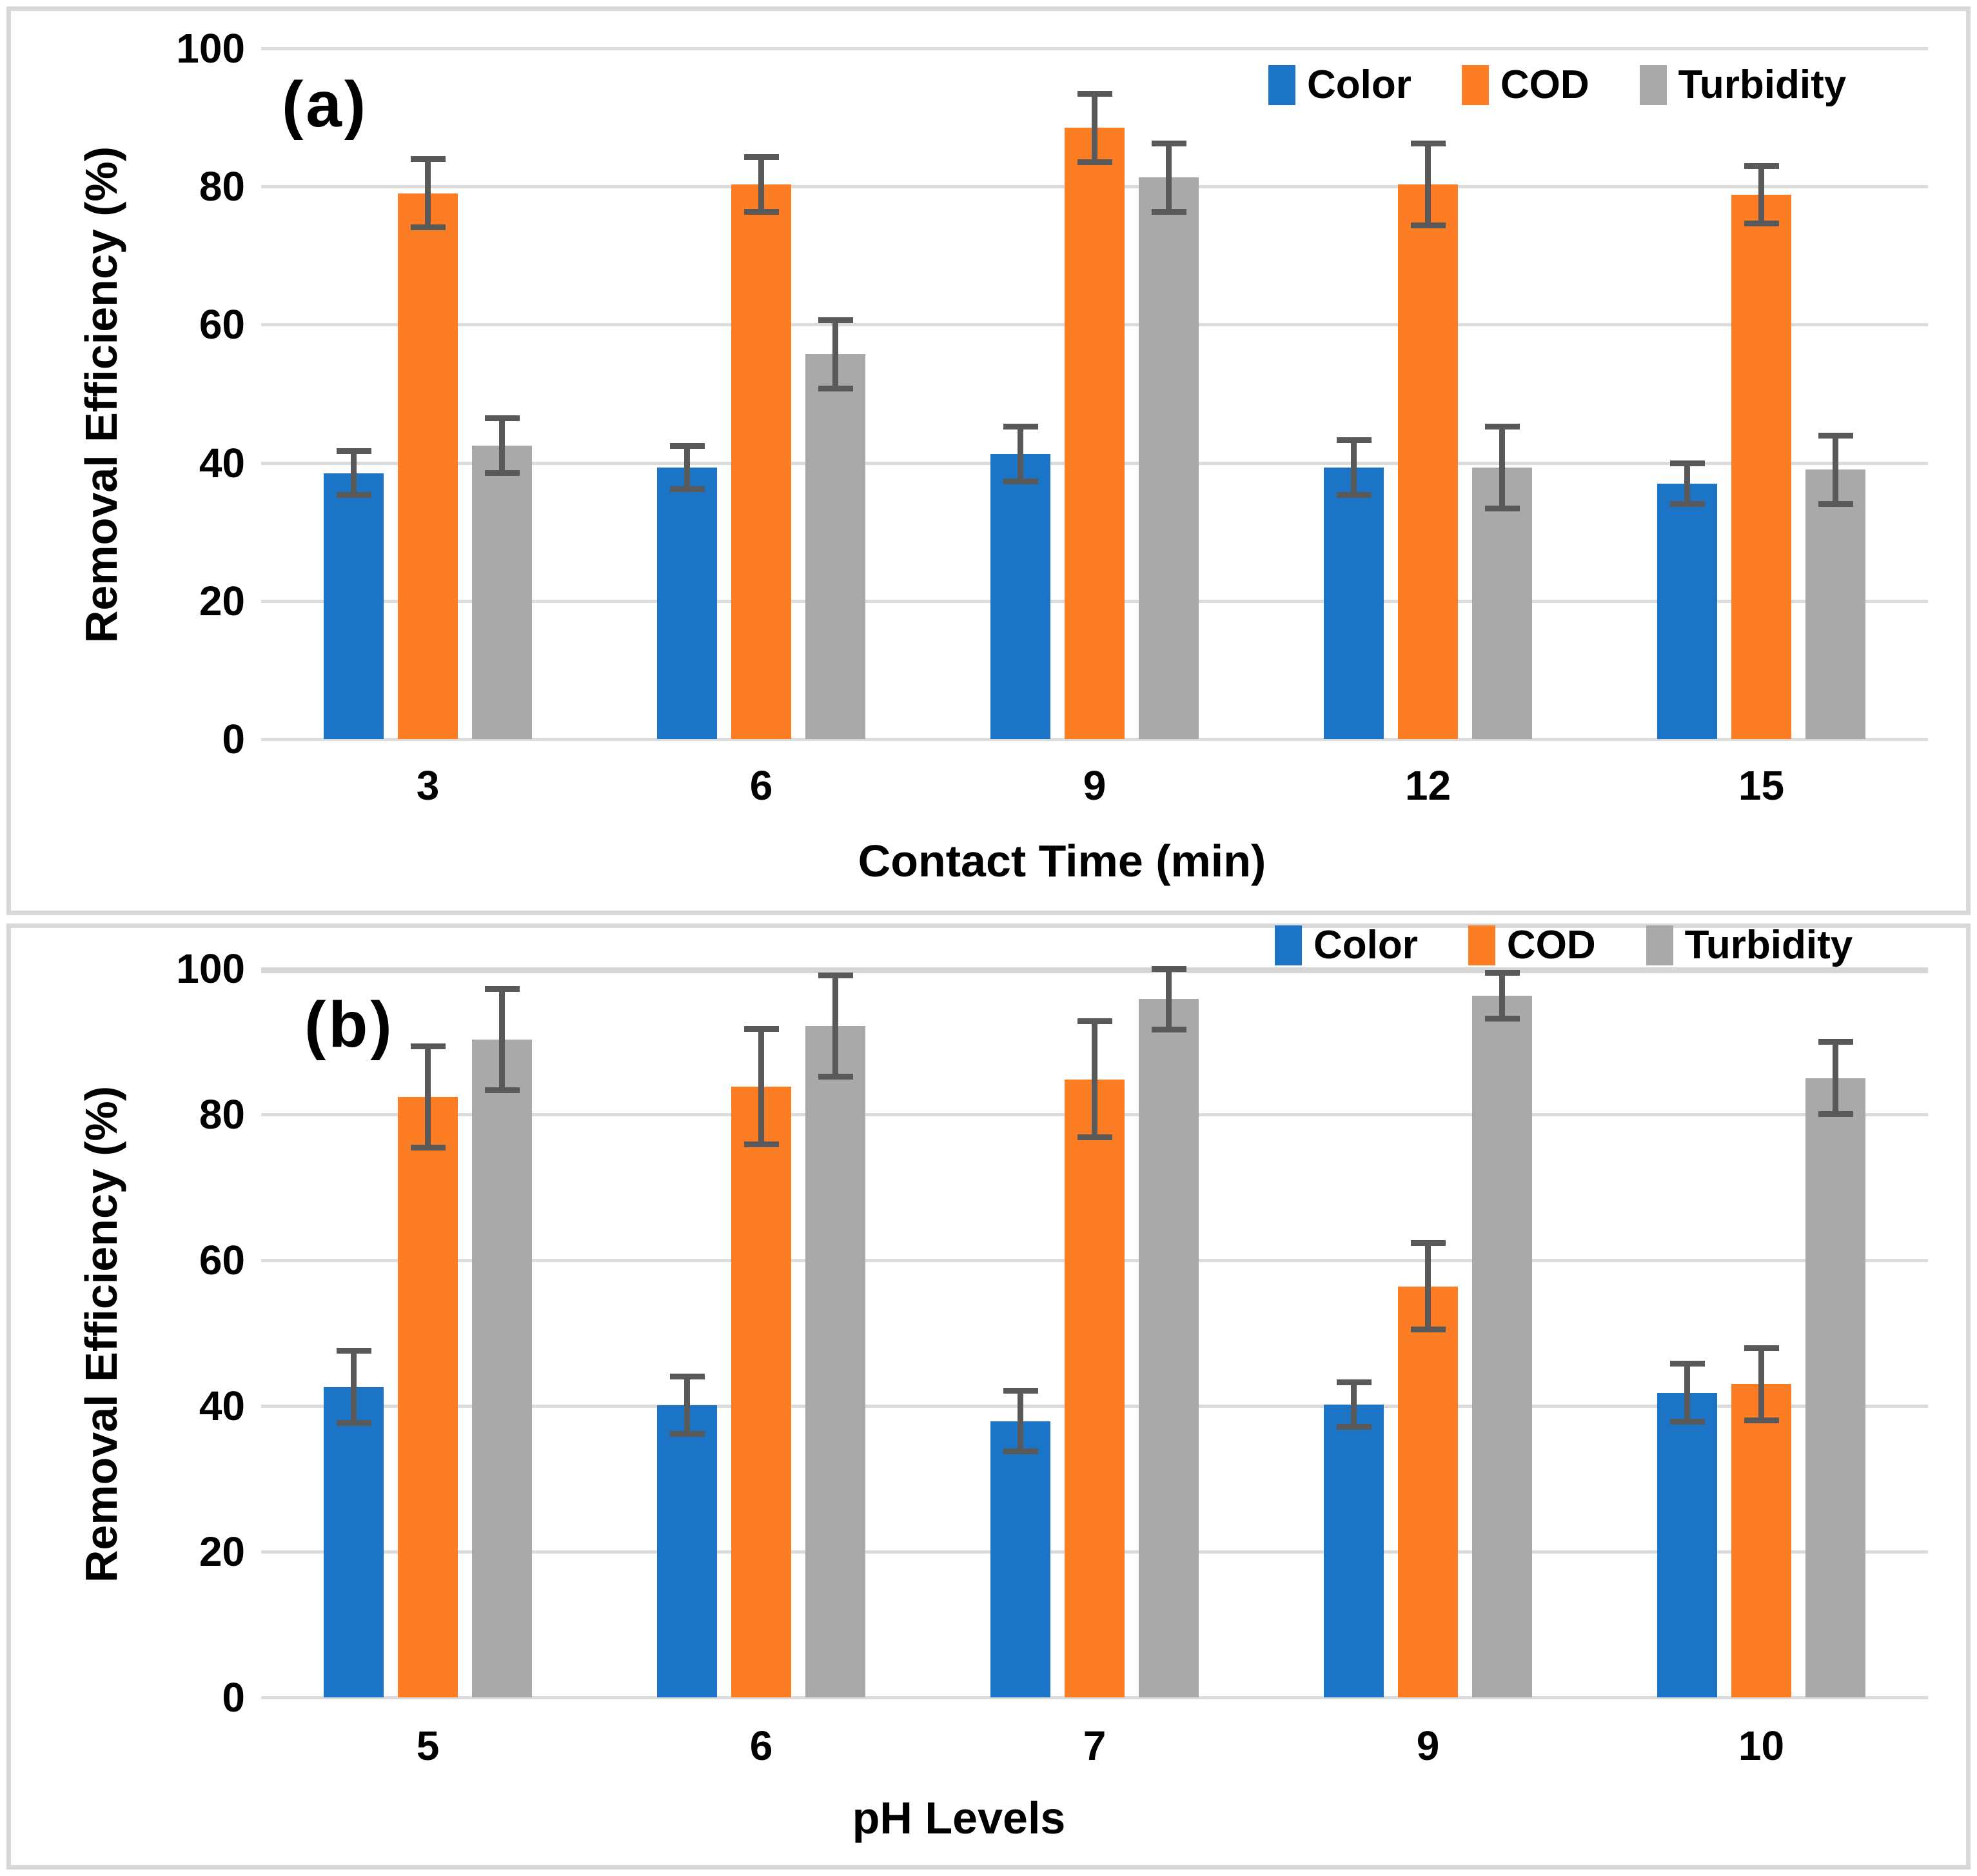 The height and width of the screenshot is (1876, 1977). I want to click on y-tick-label: 20, so click(222, 600).